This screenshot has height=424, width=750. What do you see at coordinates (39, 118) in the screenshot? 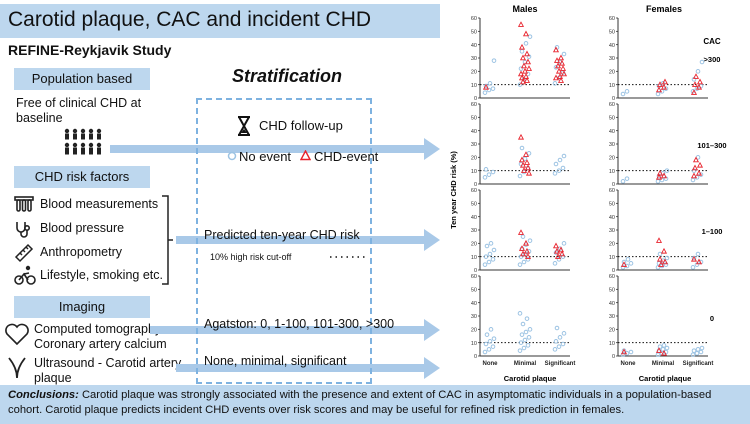
I see `population-text-2: baseline` at bounding box center [39, 118].